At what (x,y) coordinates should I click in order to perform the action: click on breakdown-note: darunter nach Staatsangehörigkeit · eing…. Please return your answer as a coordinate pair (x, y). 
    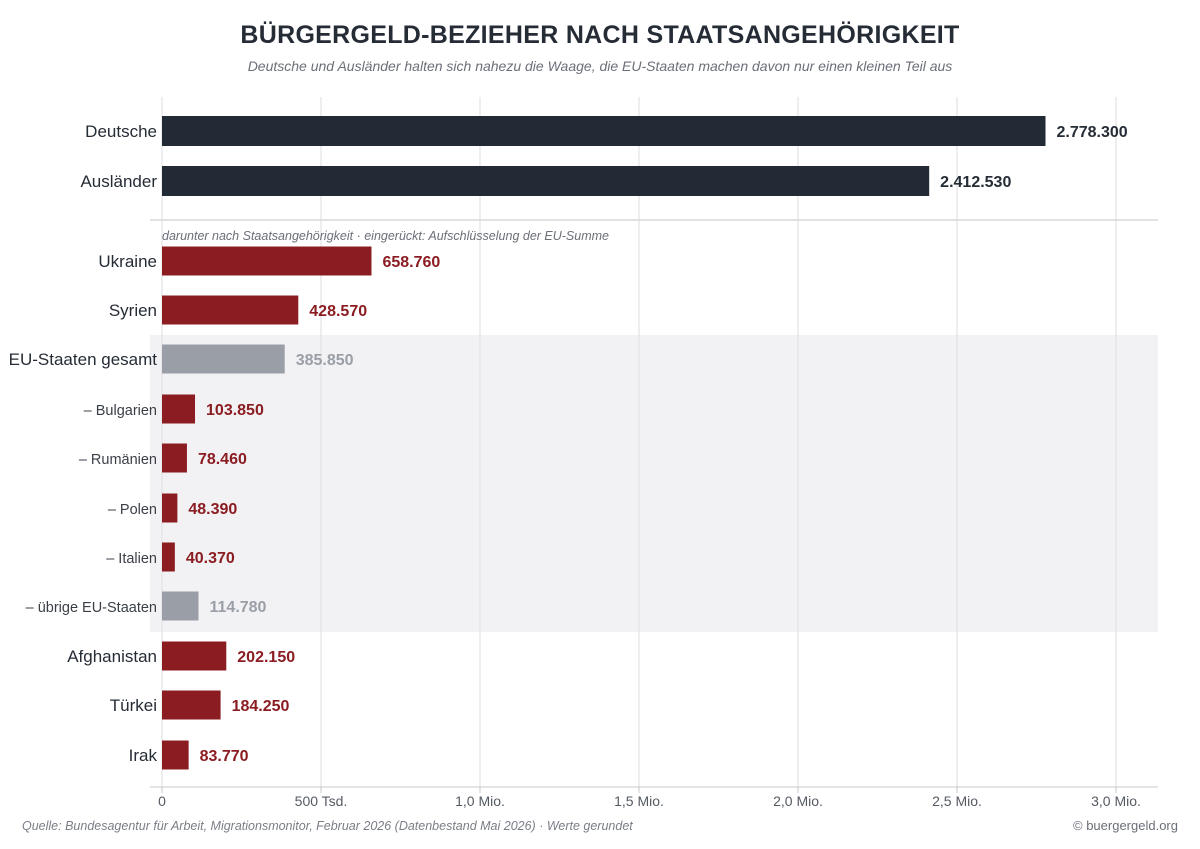
    Looking at the image, I should click on (385, 236).